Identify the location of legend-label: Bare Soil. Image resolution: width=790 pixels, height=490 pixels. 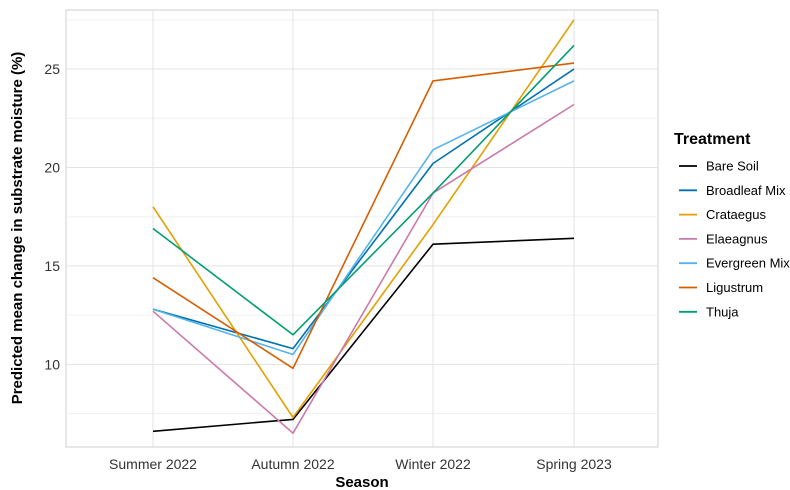
(732, 166).